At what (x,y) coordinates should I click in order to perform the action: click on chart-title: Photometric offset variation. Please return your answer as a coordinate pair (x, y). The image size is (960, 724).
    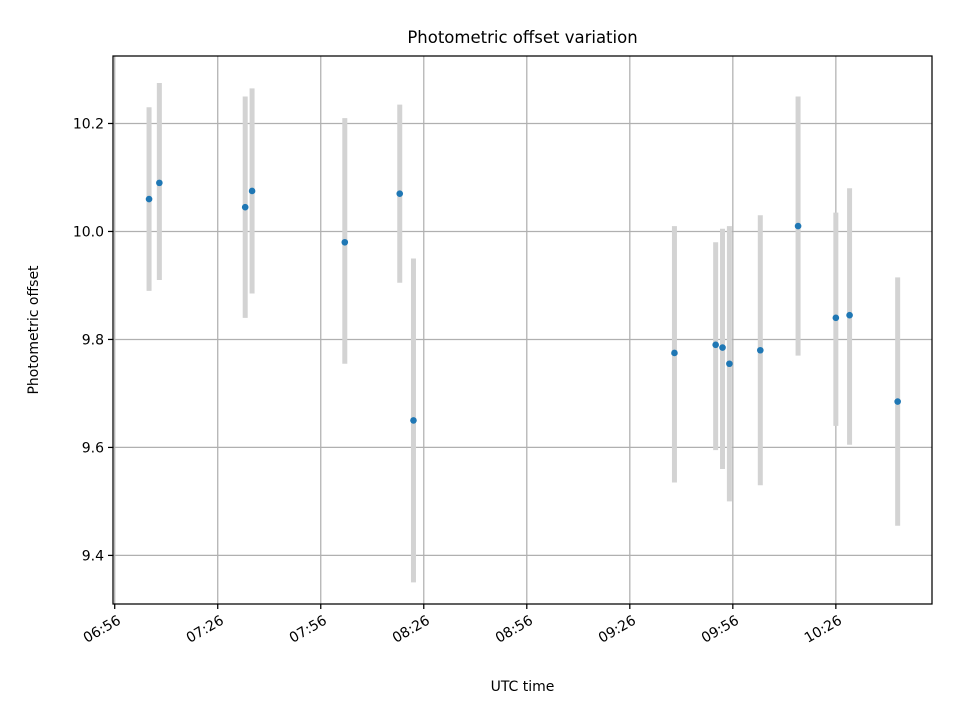
    Looking at the image, I should click on (522, 37).